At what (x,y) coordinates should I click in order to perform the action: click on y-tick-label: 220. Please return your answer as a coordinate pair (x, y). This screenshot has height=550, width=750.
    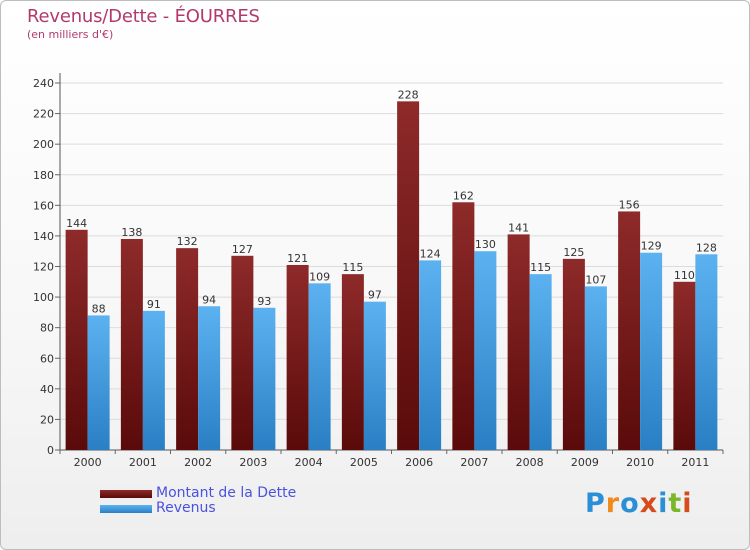
    Looking at the image, I should click on (43, 114).